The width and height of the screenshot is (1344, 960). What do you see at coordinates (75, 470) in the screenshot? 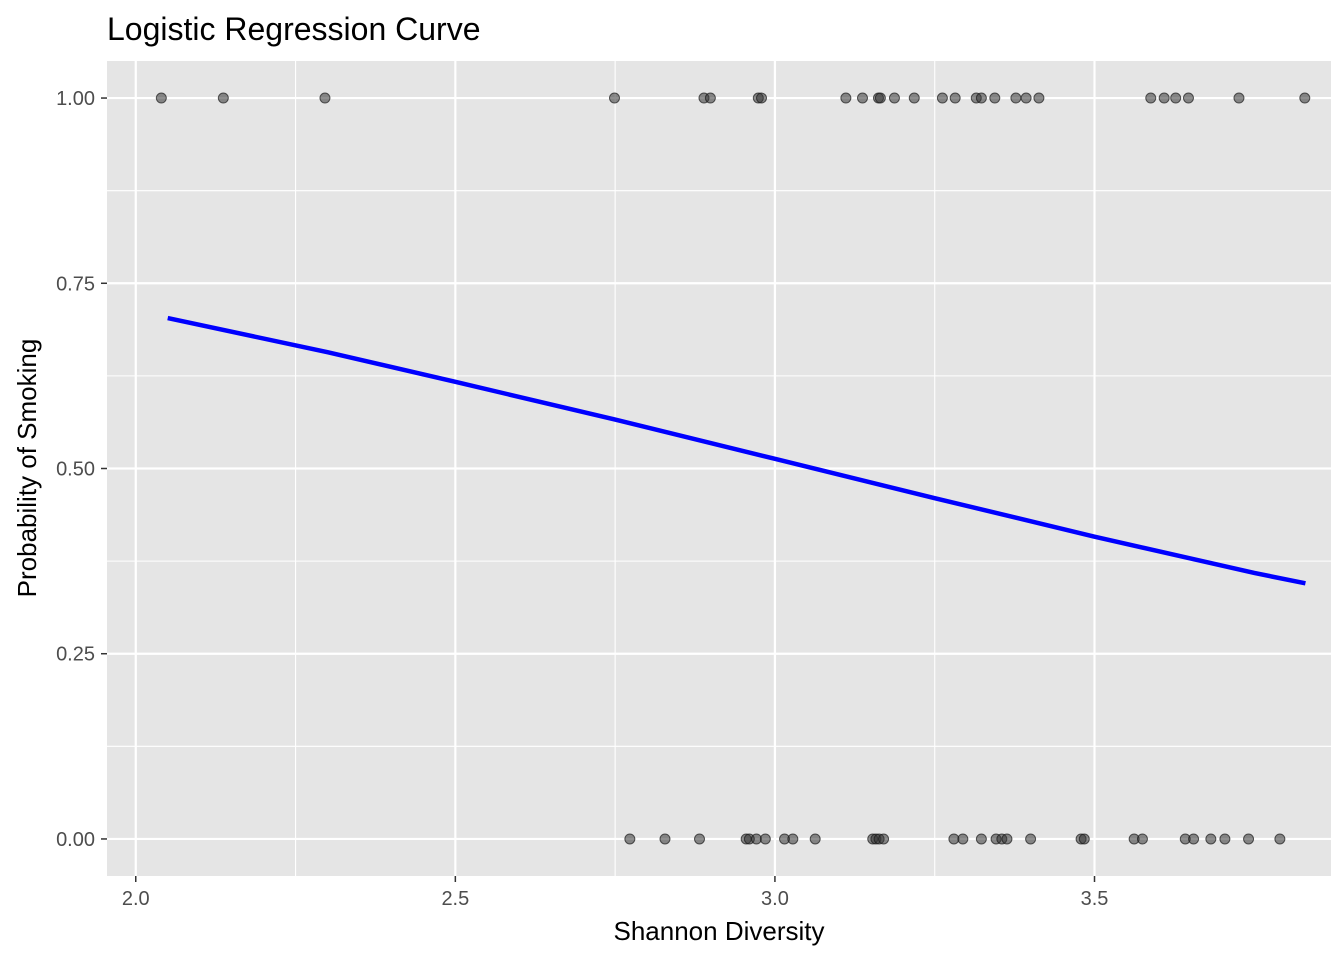
I see `y-tick-label: 0.50` at bounding box center [75, 470].